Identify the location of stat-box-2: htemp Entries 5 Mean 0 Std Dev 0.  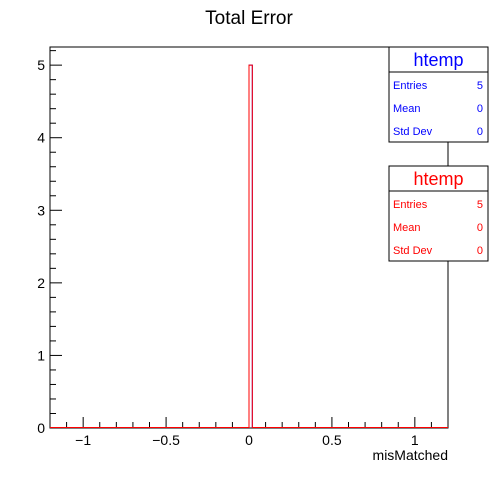
(438, 213).